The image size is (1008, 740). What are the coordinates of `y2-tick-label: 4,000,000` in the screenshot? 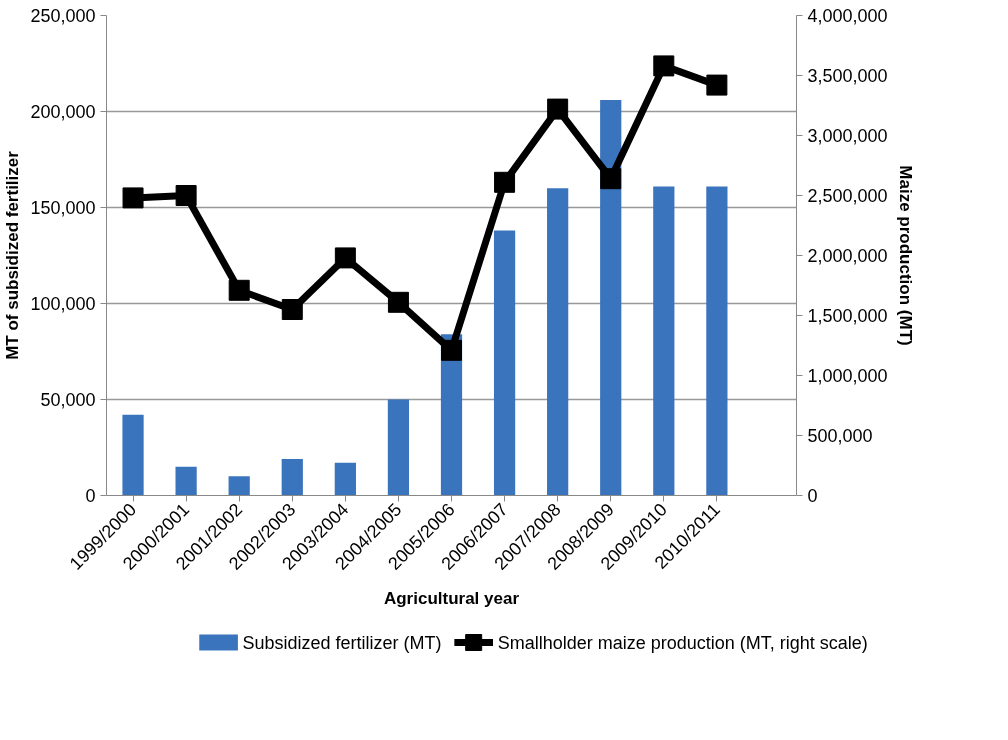 It's located at (847, 16).